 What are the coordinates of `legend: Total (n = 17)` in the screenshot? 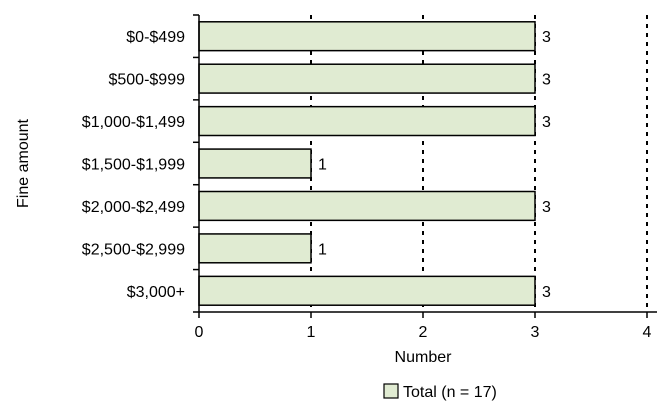 It's located at (440, 392).